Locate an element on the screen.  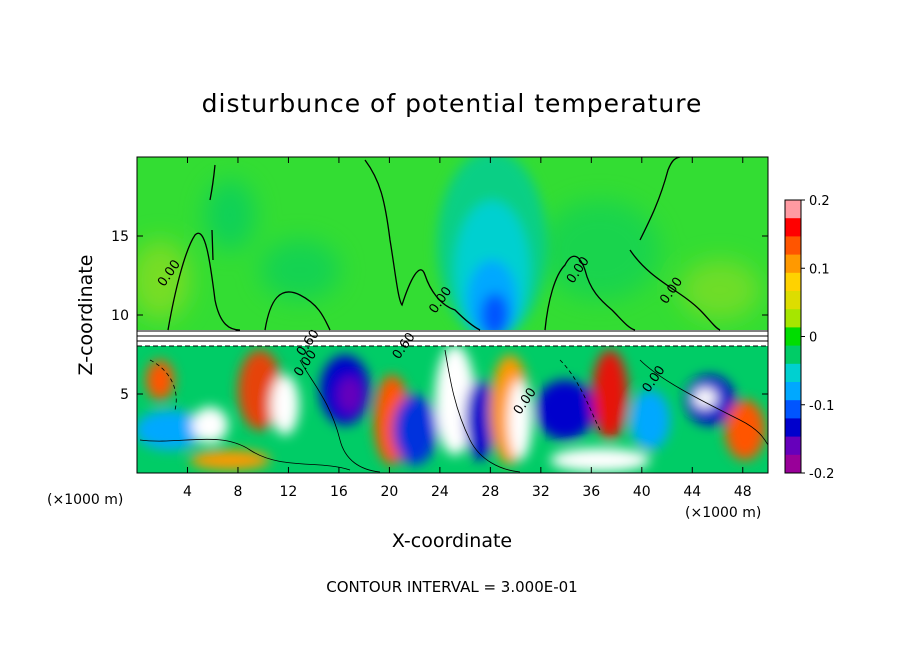
contour-interval-text: CONTOUR INTERVAL = 3.000E-01 is located at coordinates (451, 587).